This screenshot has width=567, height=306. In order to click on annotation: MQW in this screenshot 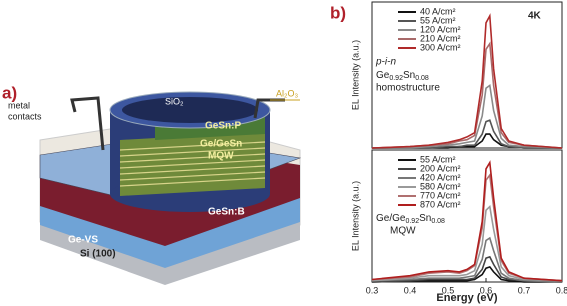, I will do `click(403, 231)`.